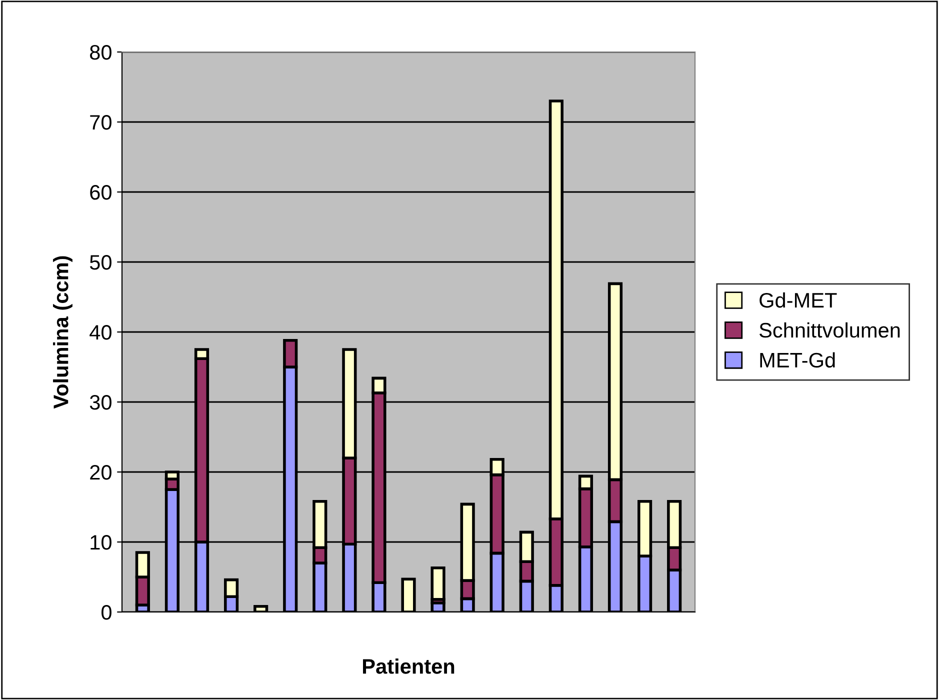  I want to click on y-tick-label: 60, so click(101, 192).